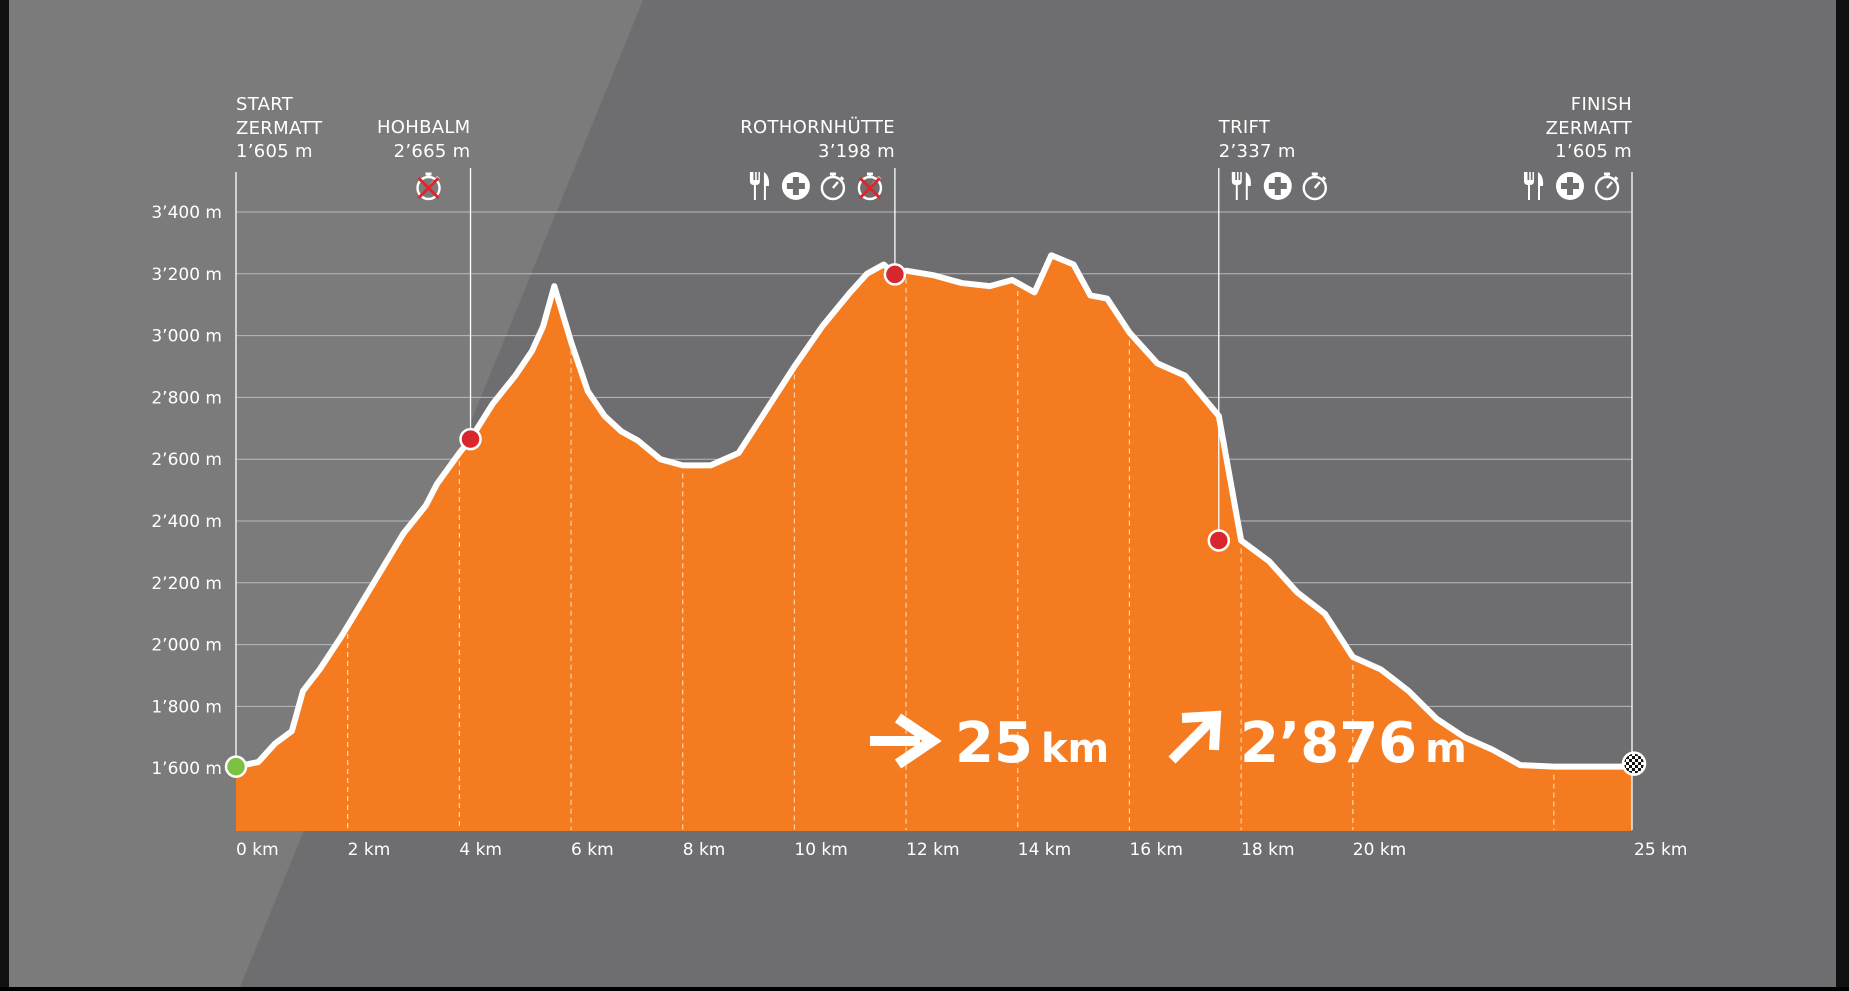 This screenshot has width=1849, height=991. Describe the element at coordinates (186, 522) in the screenshot. I see `y-tick-label: 2’400 m` at that location.